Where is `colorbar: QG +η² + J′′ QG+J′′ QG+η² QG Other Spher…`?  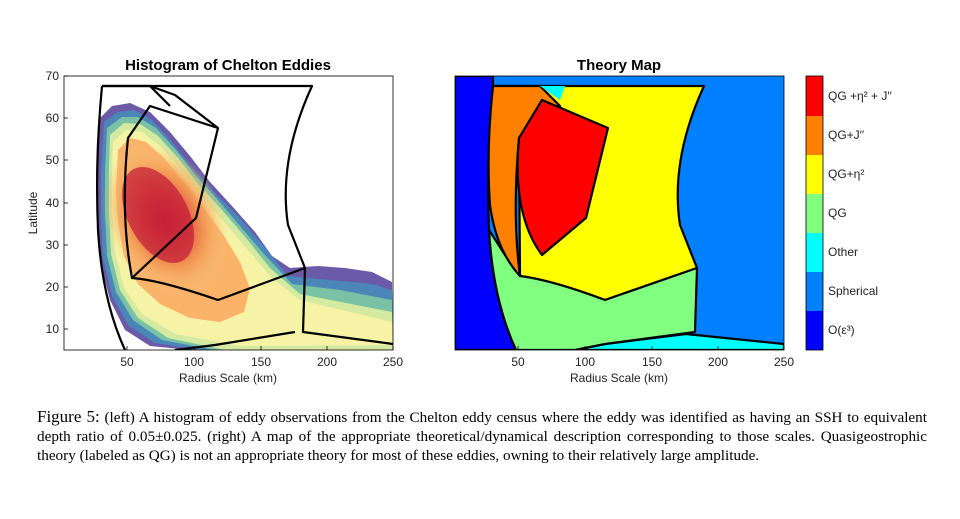
colorbar: QG +η² + J′′ QG+J′′ QG+η² QG Other Spher… is located at coordinates (849, 213).